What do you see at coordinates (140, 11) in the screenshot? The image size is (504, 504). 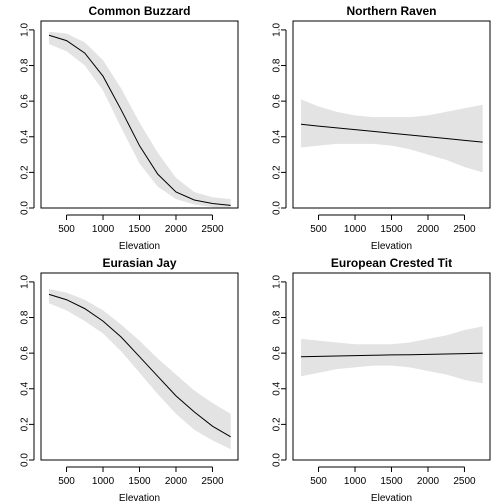 I see `chart-title: Common Buzzard` at bounding box center [140, 11].